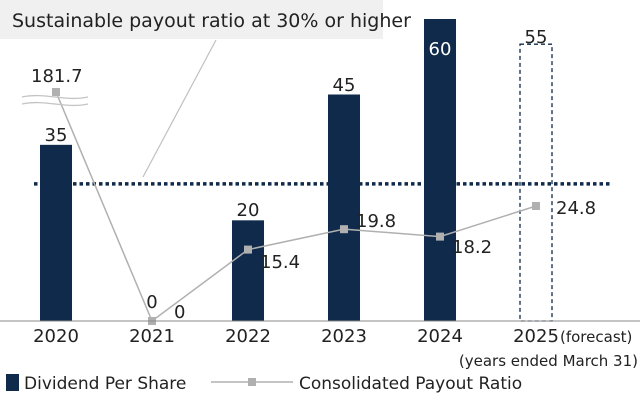 This screenshot has width=640, height=400. What do you see at coordinates (179, 312) in the screenshot?
I see `payout-value-label-2021: 0` at bounding box center [179, 312].